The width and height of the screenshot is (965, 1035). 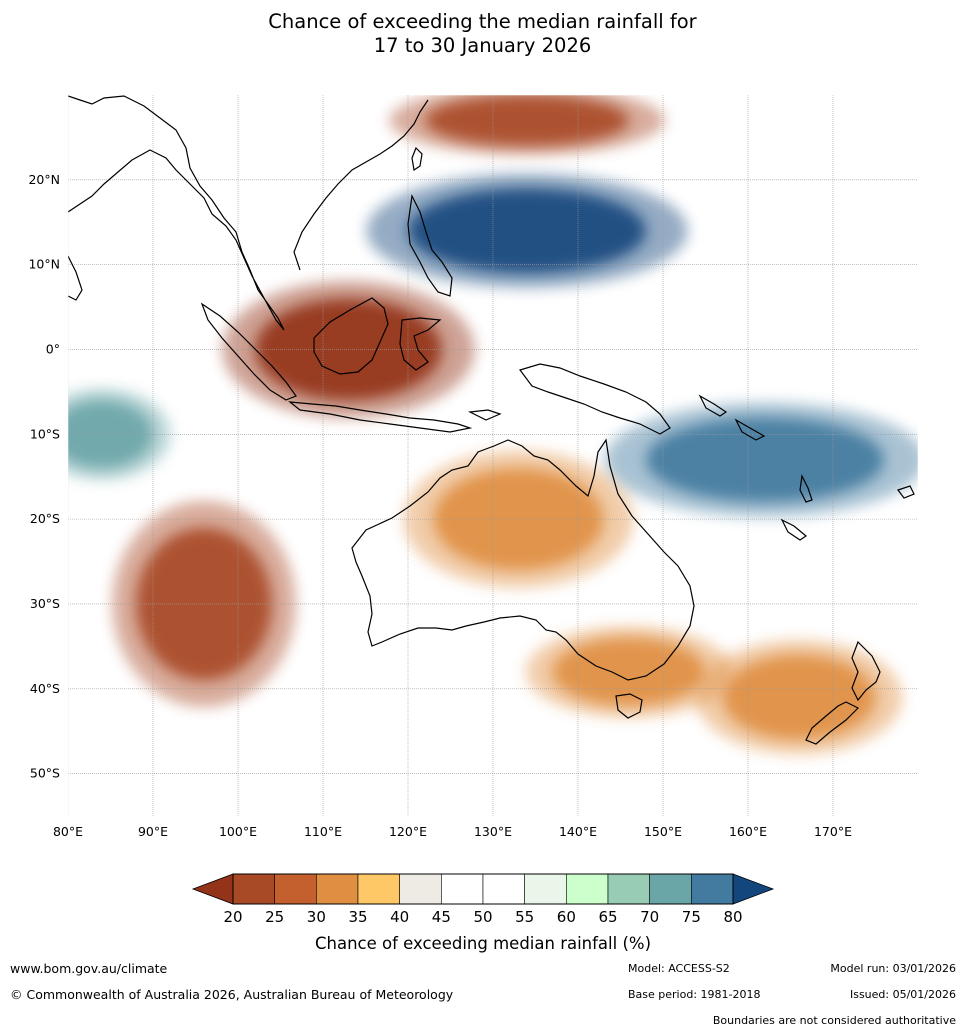 I want to click on lat-tick-label: 20°N, so click(x=44, y=179).